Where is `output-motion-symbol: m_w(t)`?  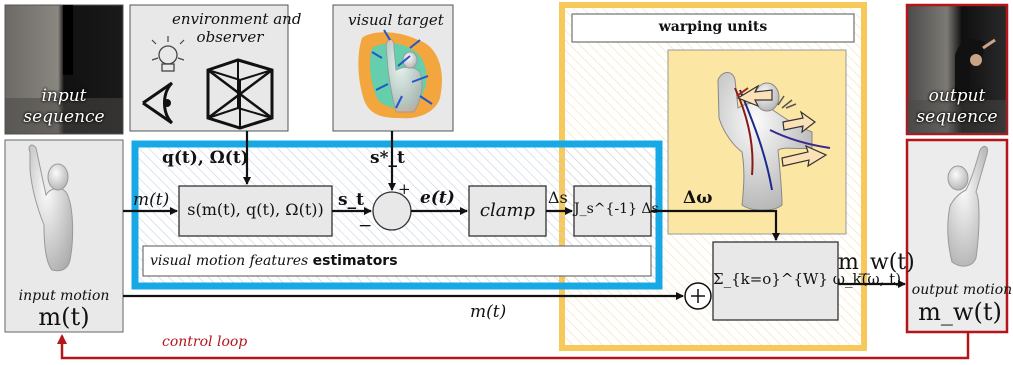
output-motion-symbol: m_w(t) is located at coordinates (960, 312).